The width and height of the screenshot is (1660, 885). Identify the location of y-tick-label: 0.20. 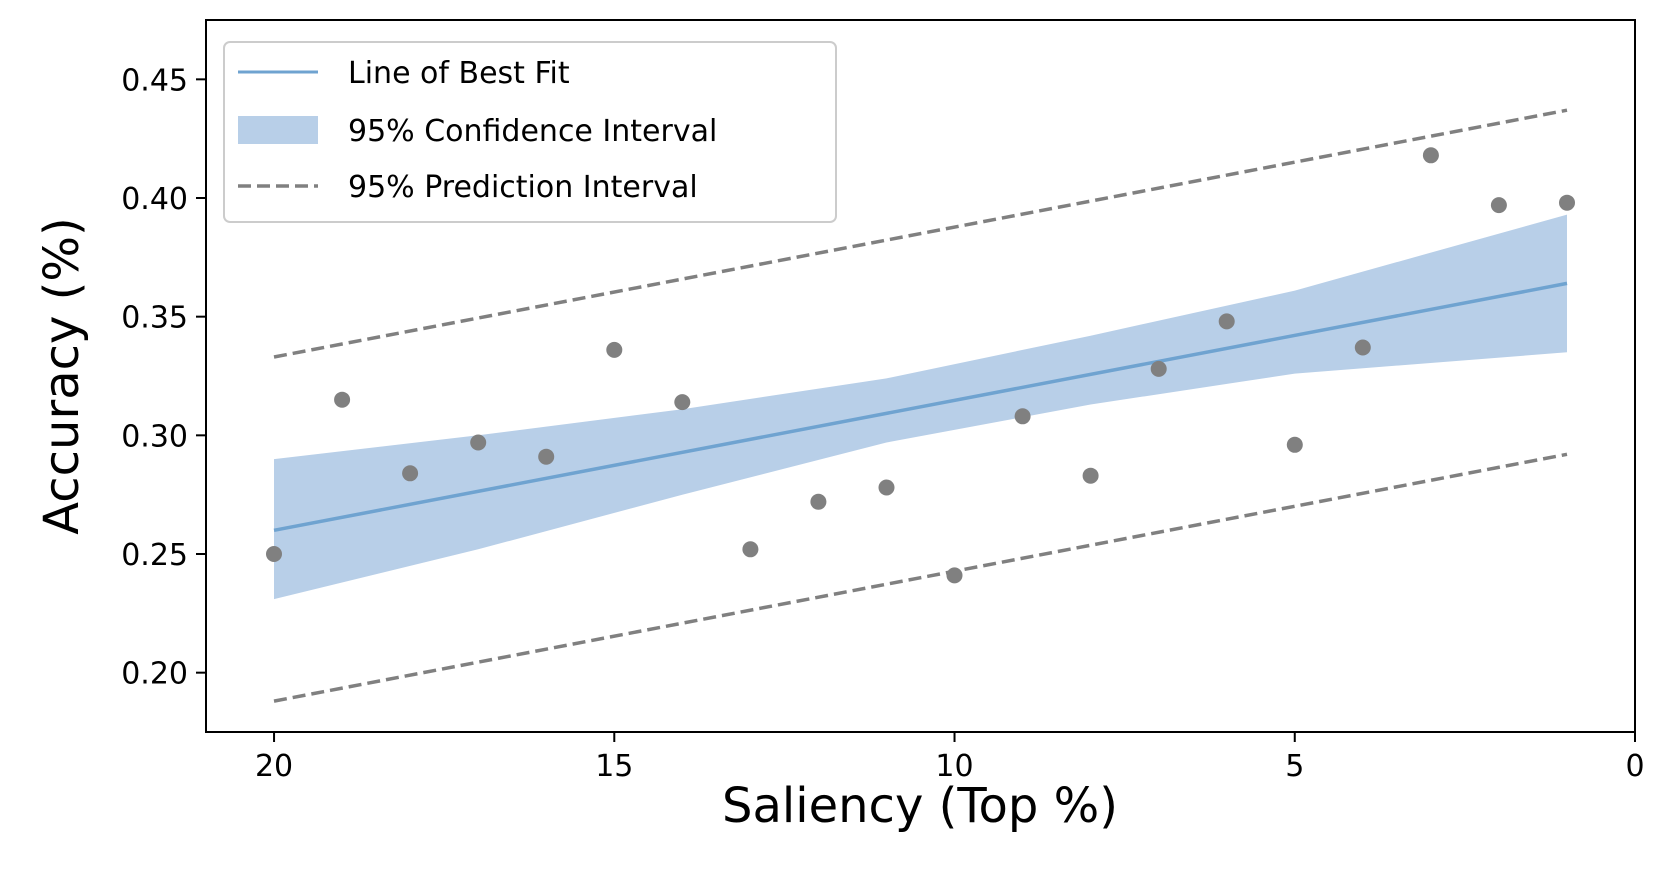
(154, 674).